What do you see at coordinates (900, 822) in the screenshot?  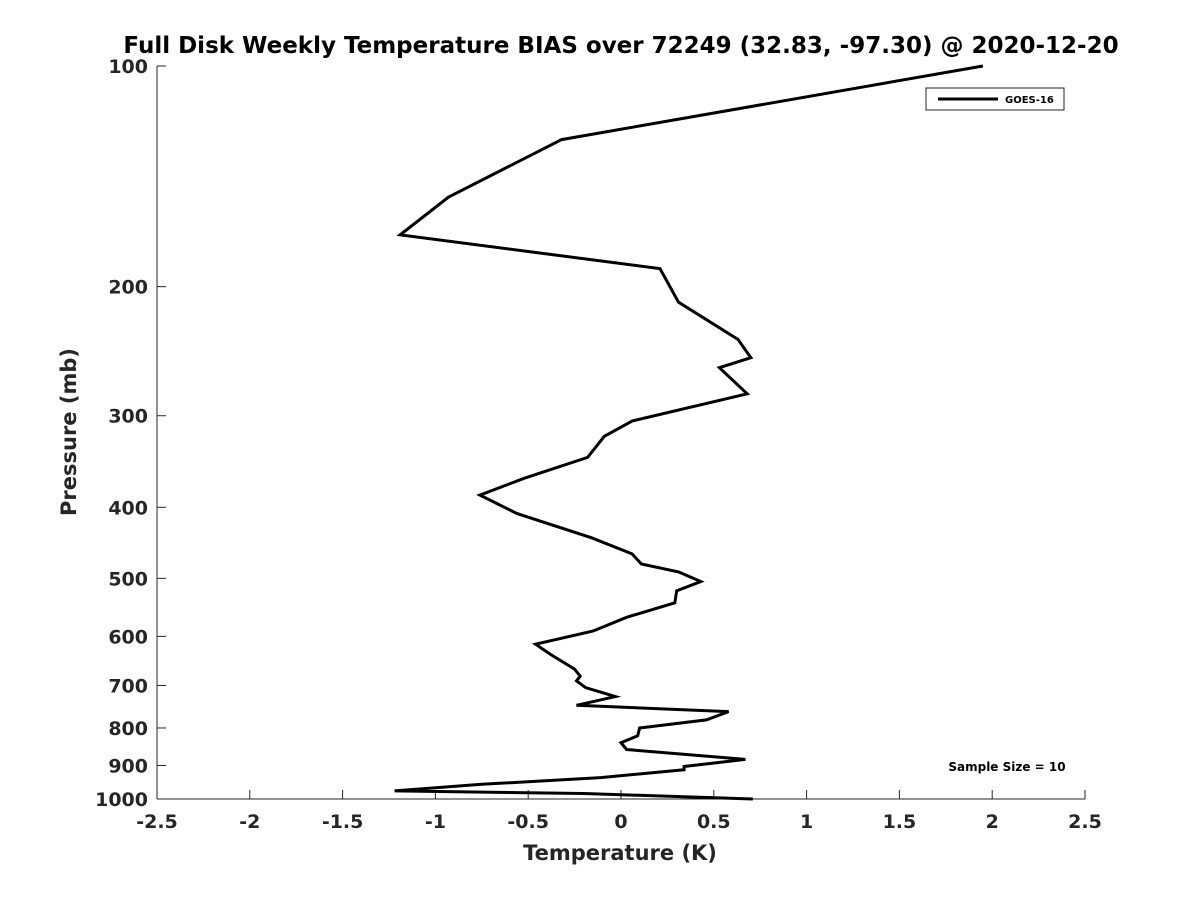 I see `x-tick-label: 1.5` at bounding box center [900, 822].